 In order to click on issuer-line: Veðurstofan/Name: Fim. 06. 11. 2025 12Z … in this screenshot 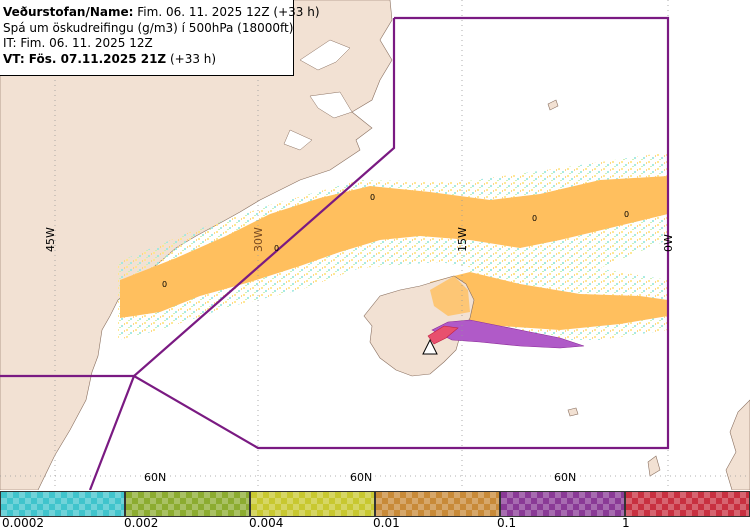, I will do `click(161, 13)`.